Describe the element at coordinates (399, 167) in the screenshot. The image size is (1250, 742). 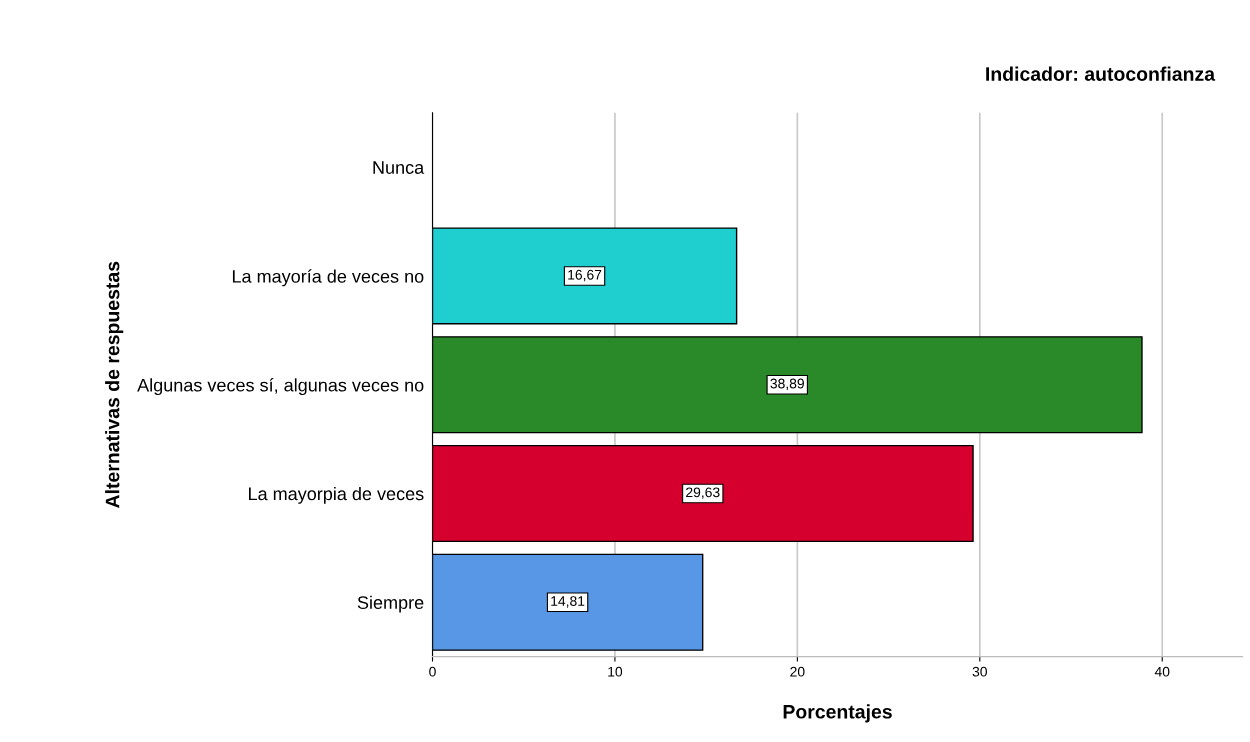
I see `y-tick-label: Nunca` at that location.